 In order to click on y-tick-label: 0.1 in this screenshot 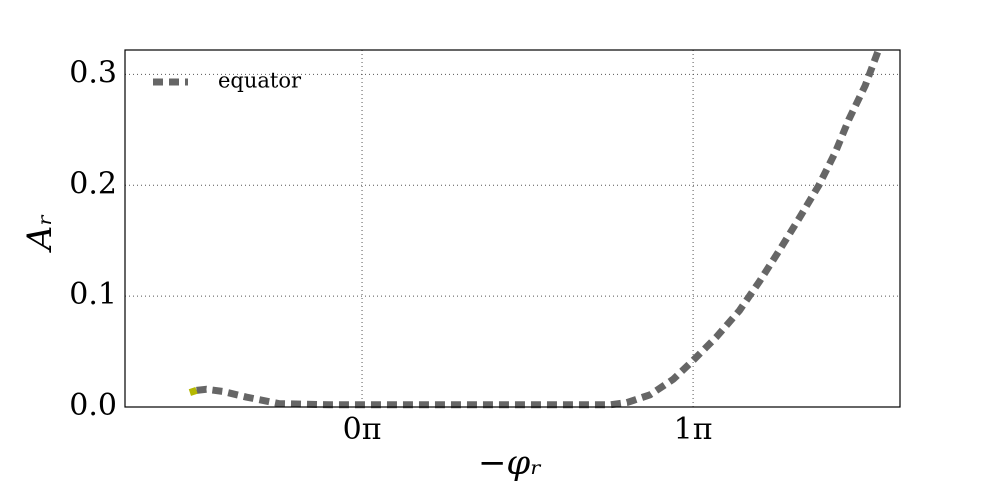, I will do `click(93, 294)`.